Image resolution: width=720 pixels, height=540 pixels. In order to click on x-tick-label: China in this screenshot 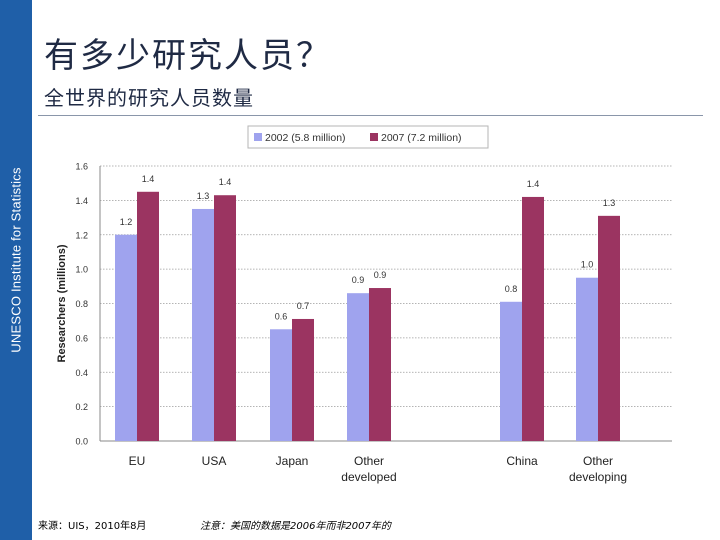, I will do `click(522, 461)`.